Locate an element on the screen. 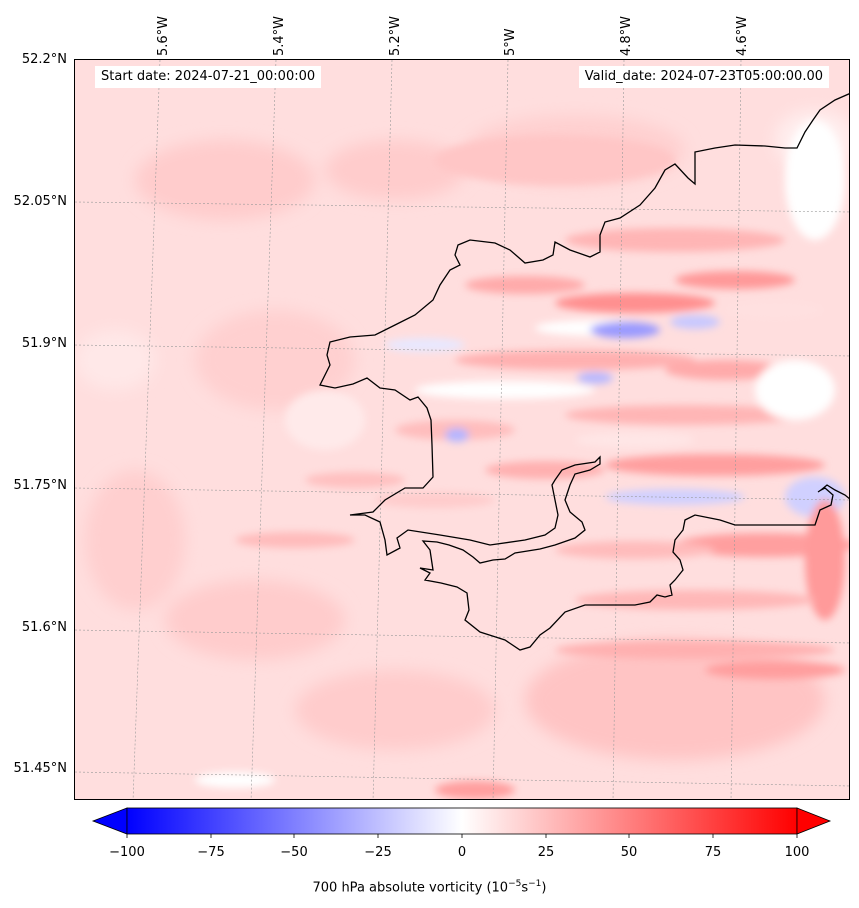  lat-label-51.9N: 51.9°N is located at coordinates (44, 343).